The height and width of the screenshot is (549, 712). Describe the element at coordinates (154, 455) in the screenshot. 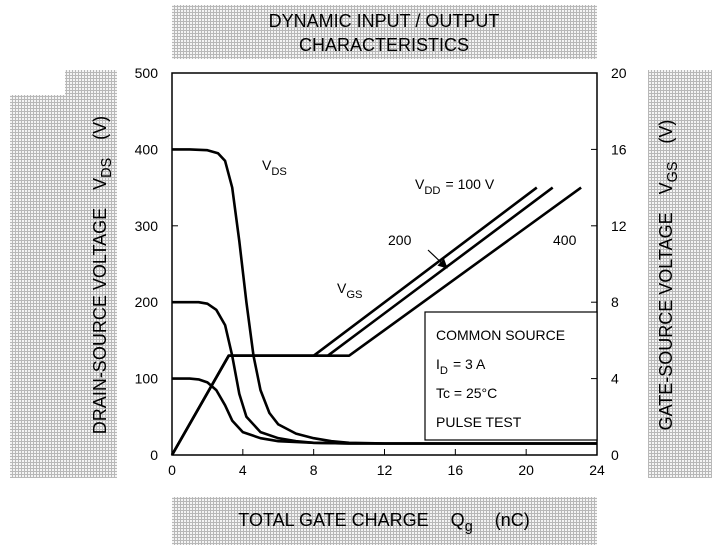

I see `y-tick-label: 0` at that location.